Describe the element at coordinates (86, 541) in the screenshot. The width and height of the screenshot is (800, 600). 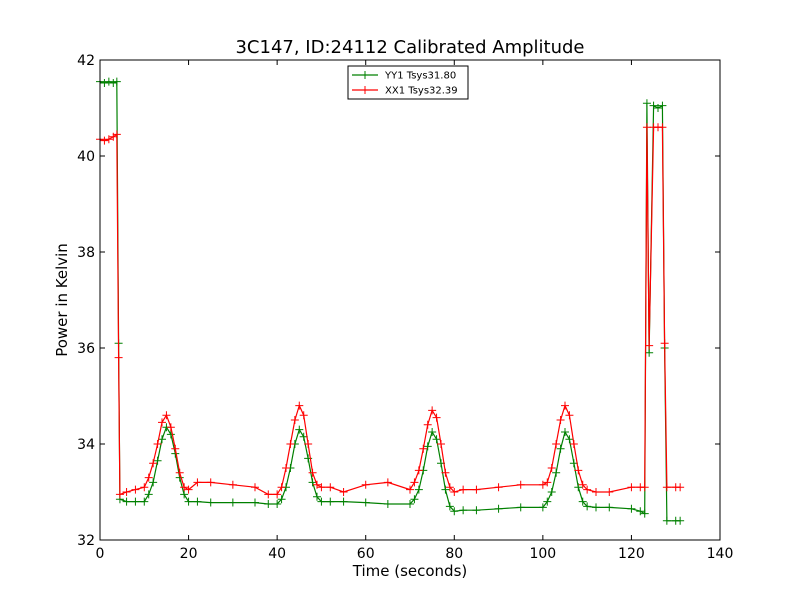
I see `y-tick-label: 32` at that location.